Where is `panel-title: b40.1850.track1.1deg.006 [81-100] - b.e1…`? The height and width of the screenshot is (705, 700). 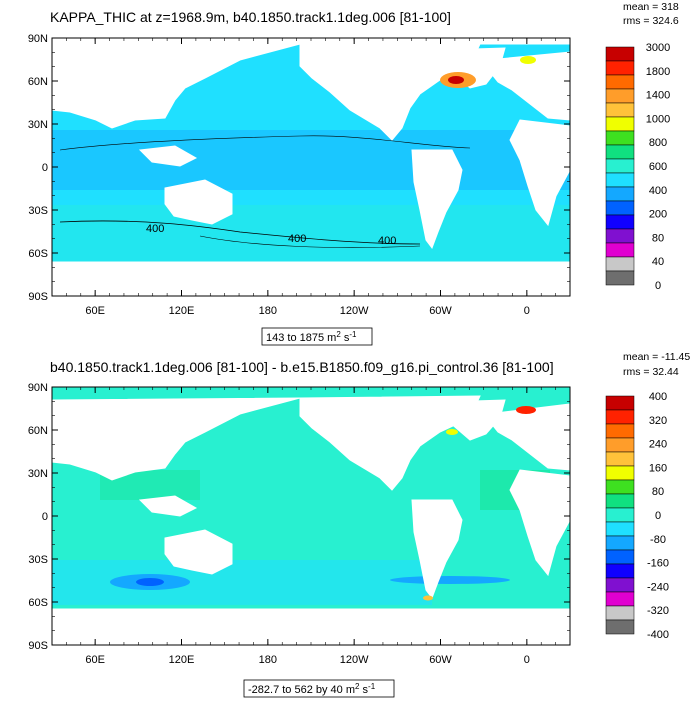 panel-title: b40.1850.track1.1deg.006 [81-100] - b.e1… is located at coordinates (302, 367).